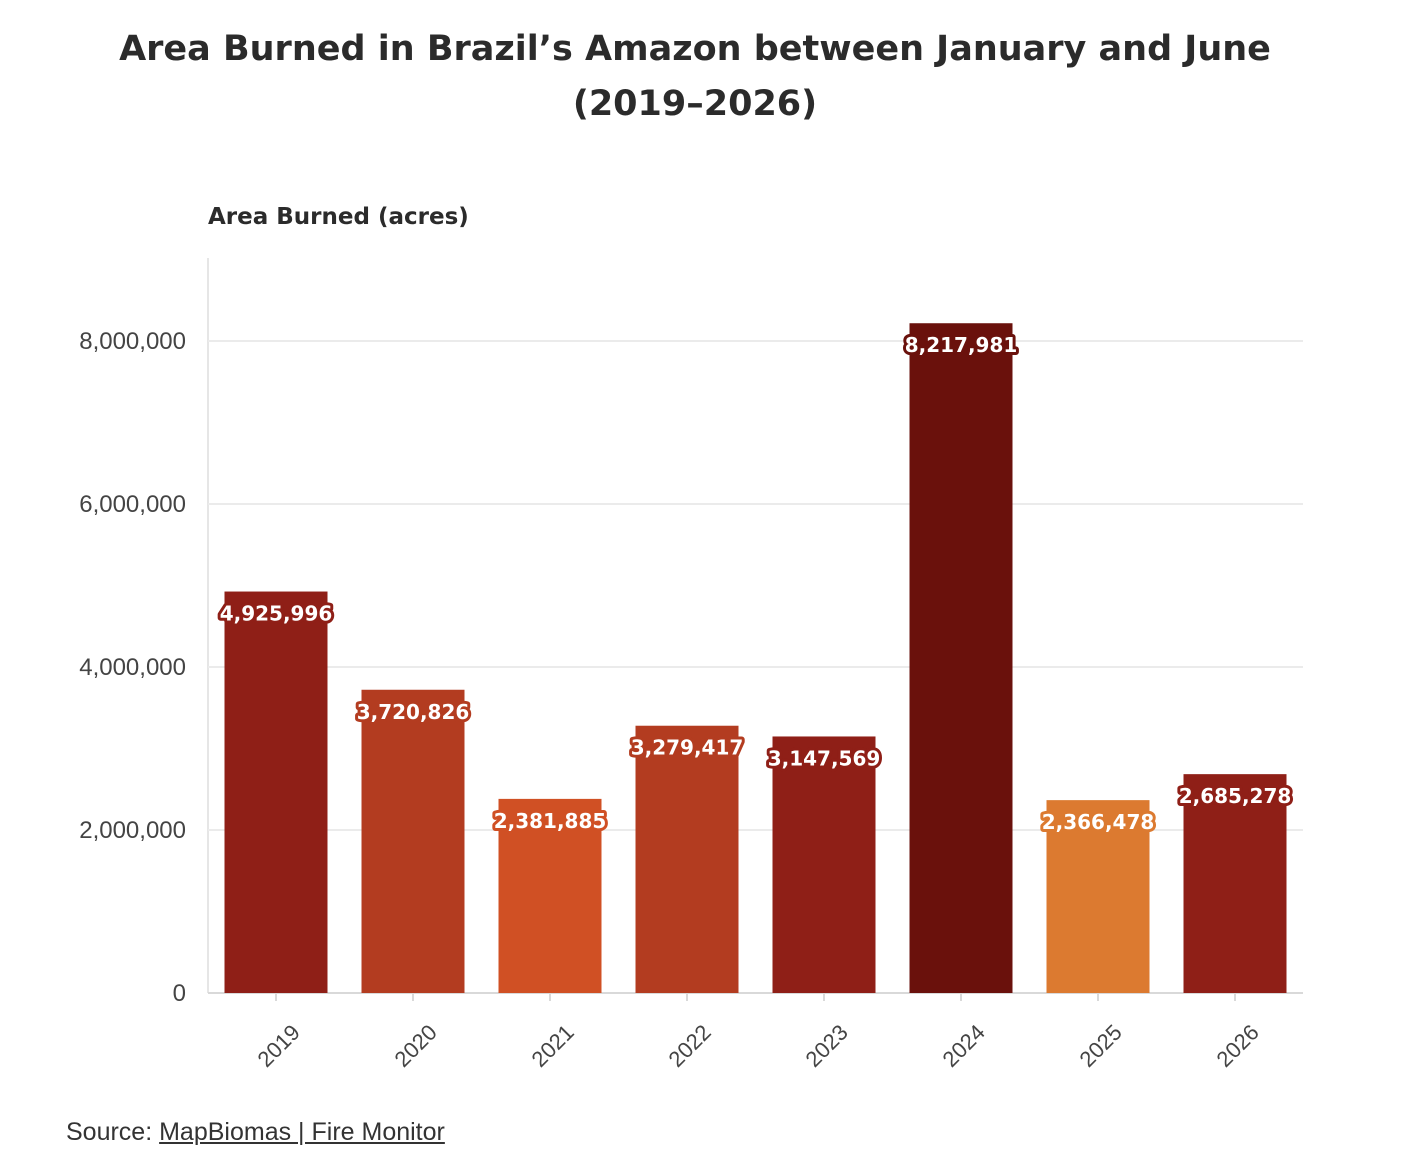  Describe the element at coordinates (827, 1046) in the screenshot. I see `x-tick-label: 2023` at that location.